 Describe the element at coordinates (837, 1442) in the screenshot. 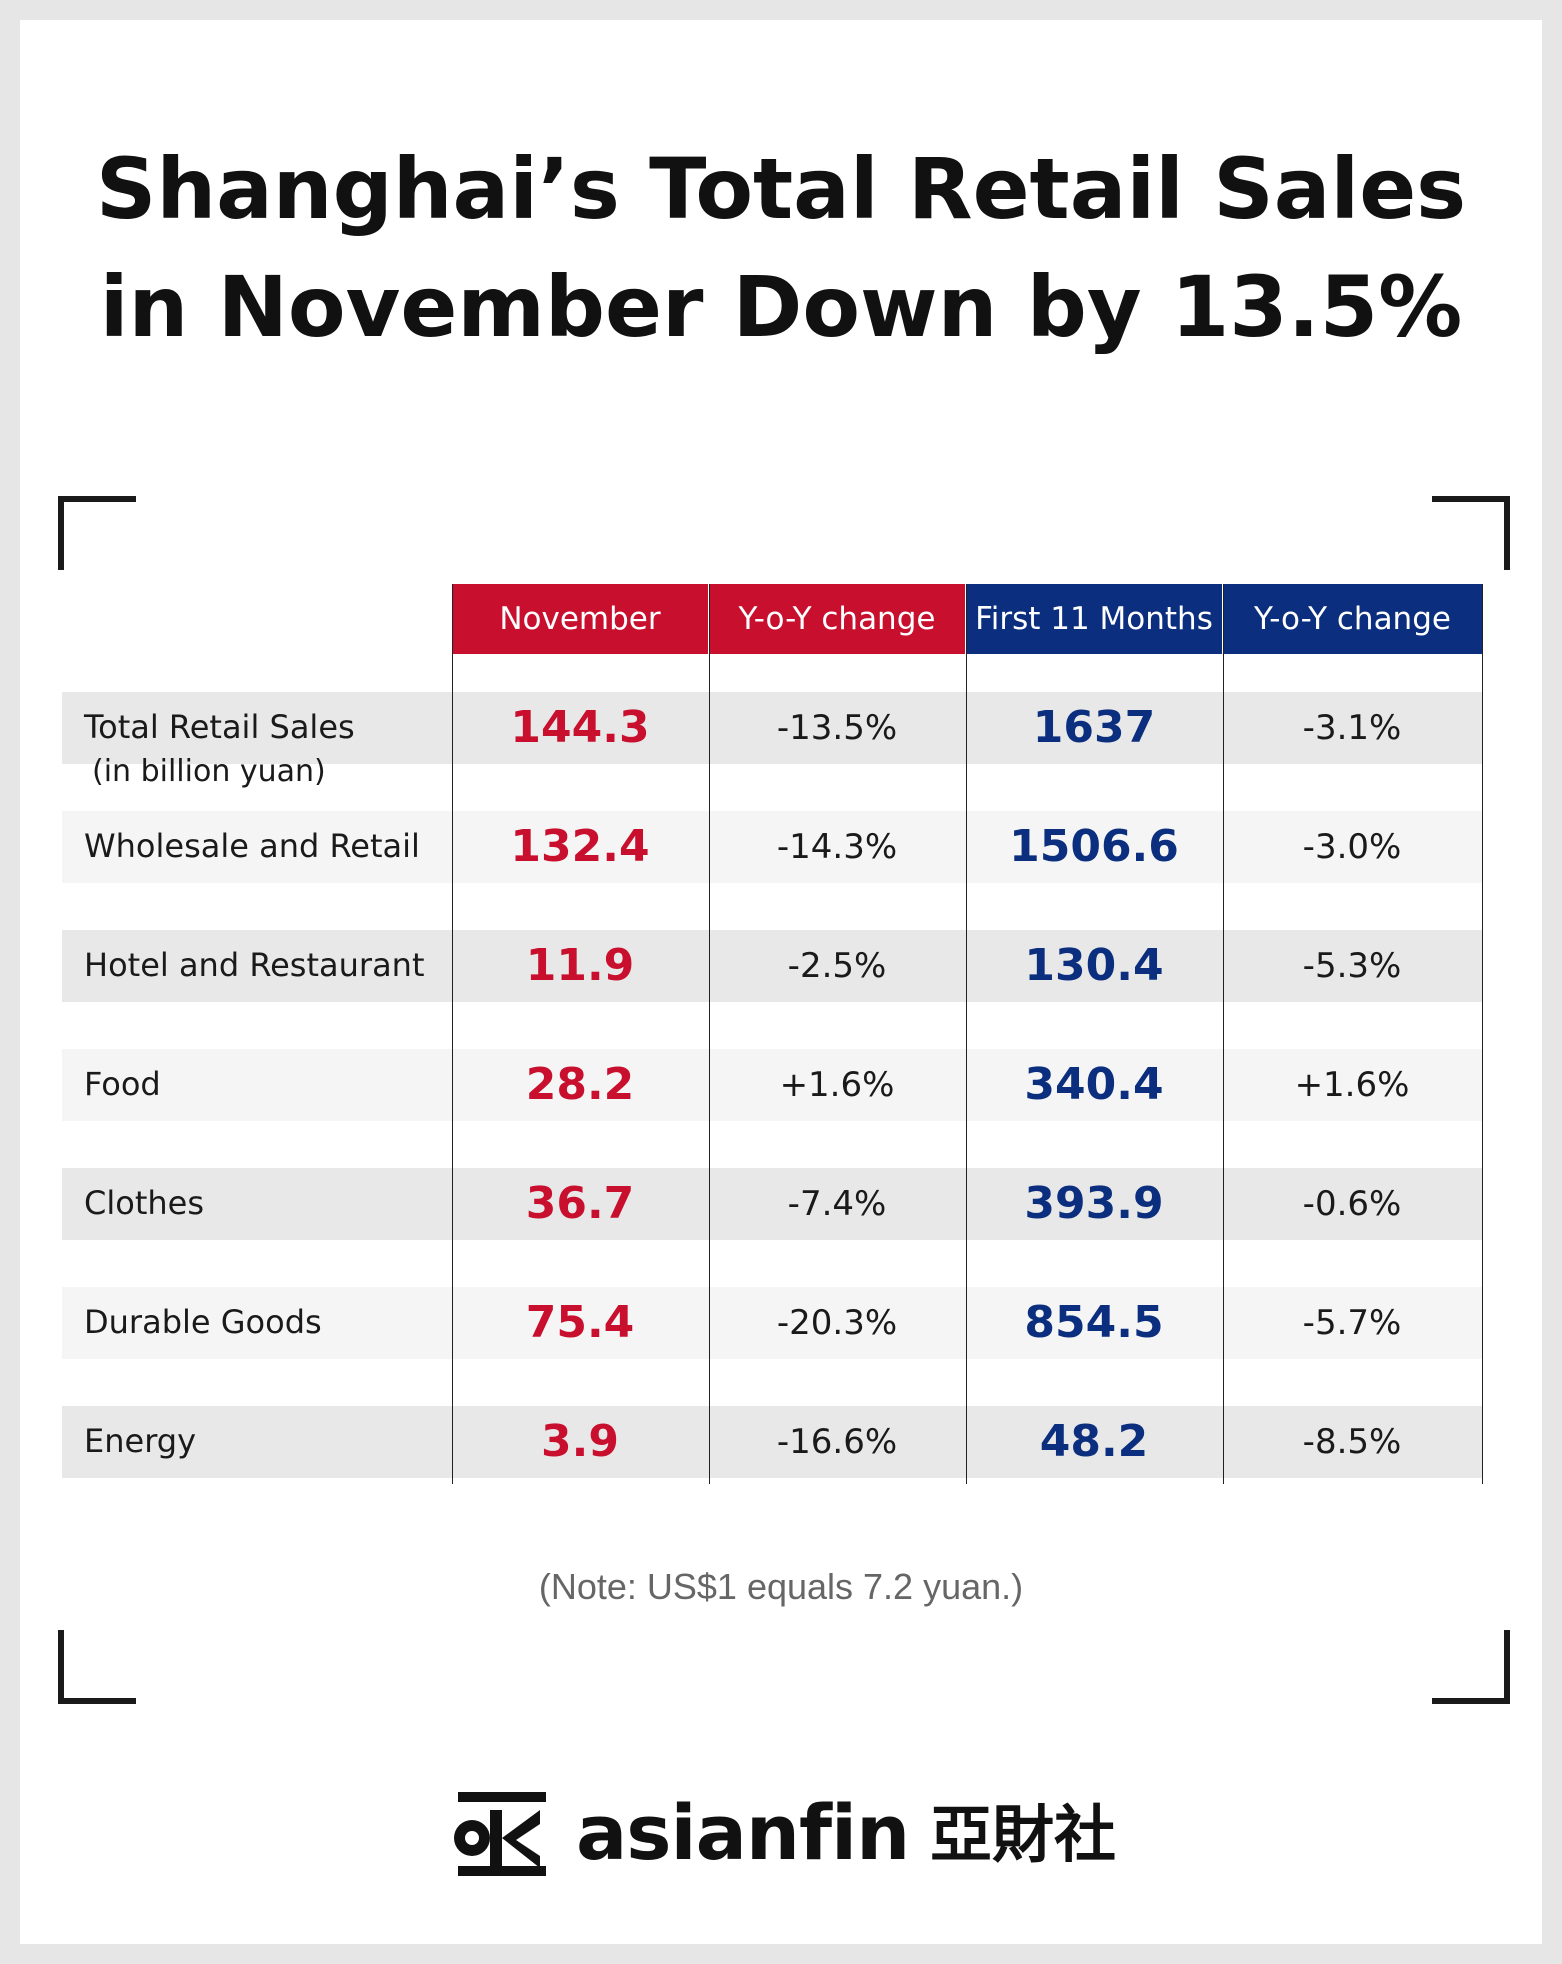

I see `november-yoy-change: -16.6%` at that location.